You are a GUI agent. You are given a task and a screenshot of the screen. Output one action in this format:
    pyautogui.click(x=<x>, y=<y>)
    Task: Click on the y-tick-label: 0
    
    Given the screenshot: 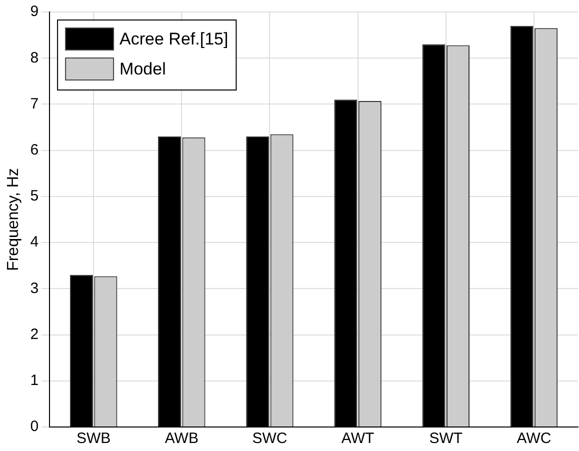 What is the action you would take?
    pyautogui.click(x=34, y=427)
    